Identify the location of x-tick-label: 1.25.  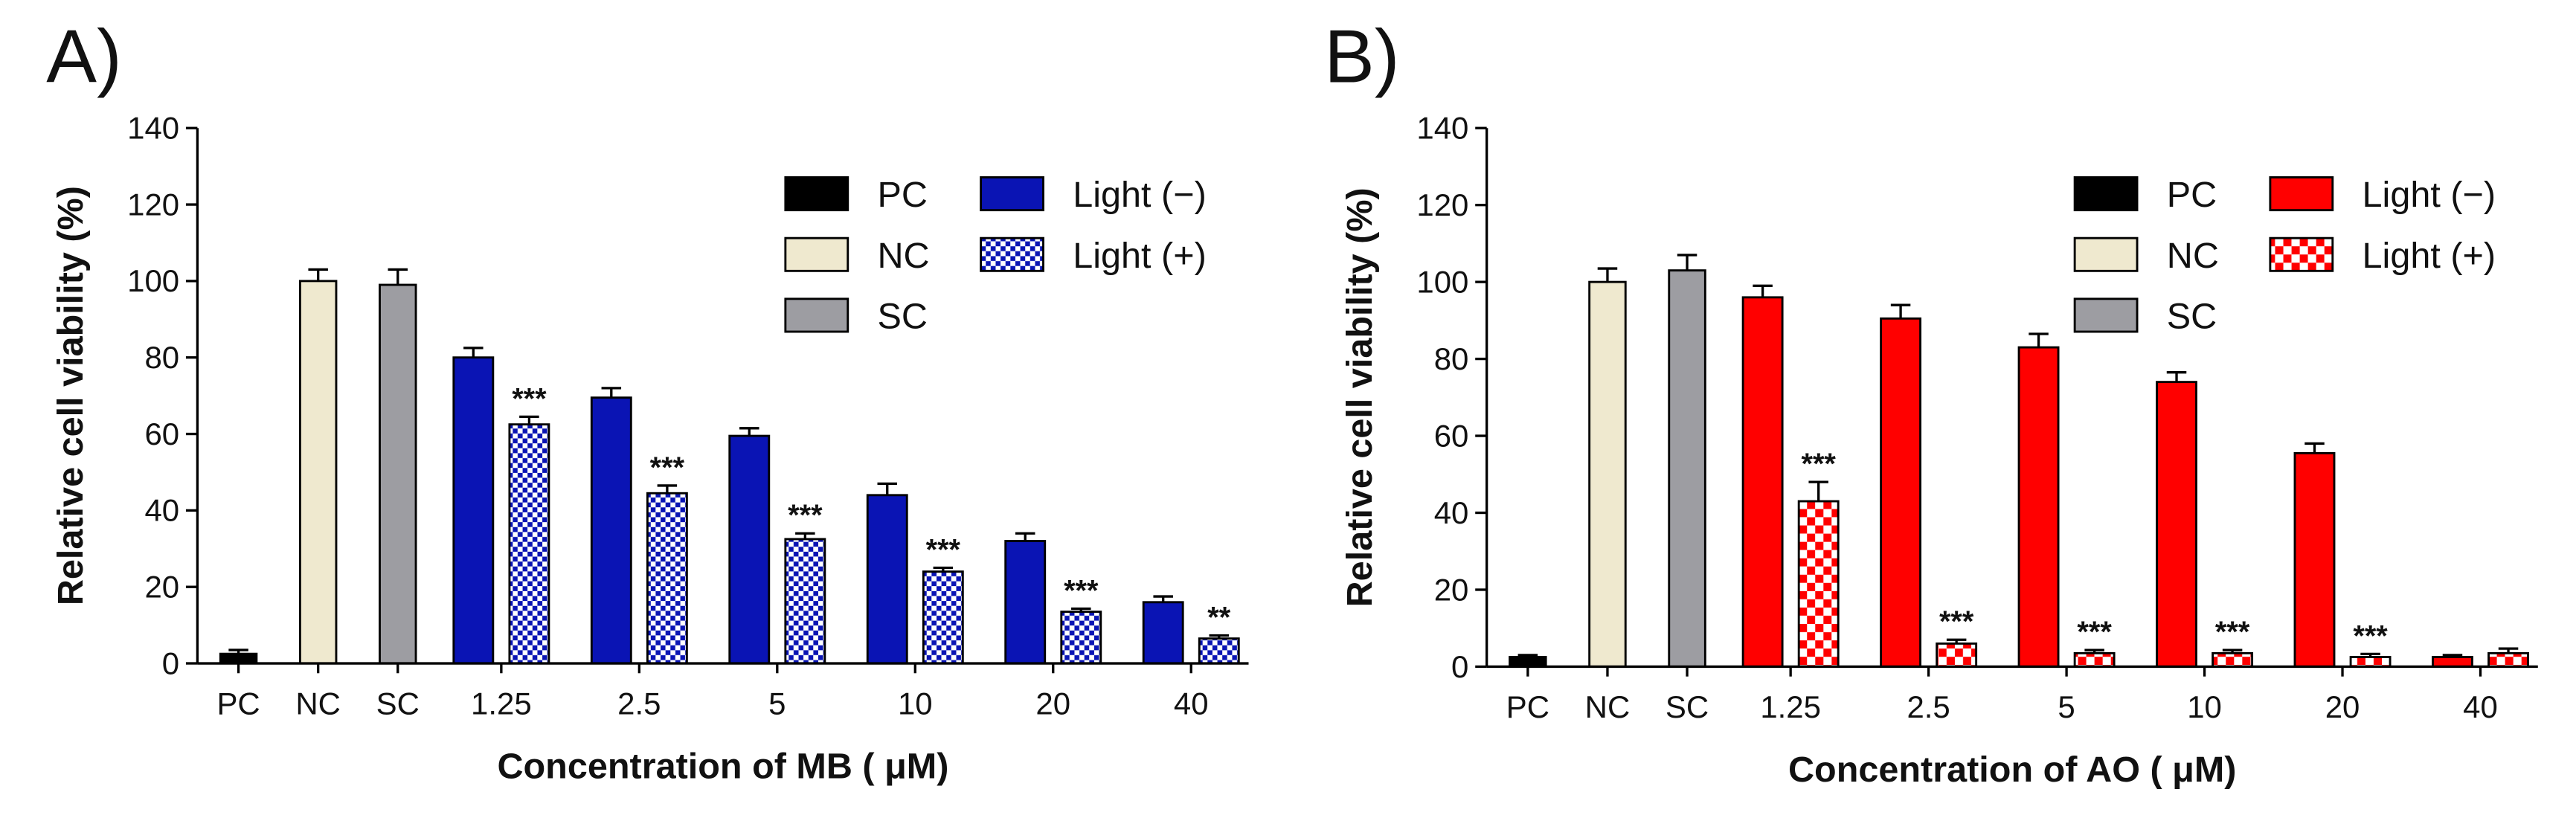
(501, 703).